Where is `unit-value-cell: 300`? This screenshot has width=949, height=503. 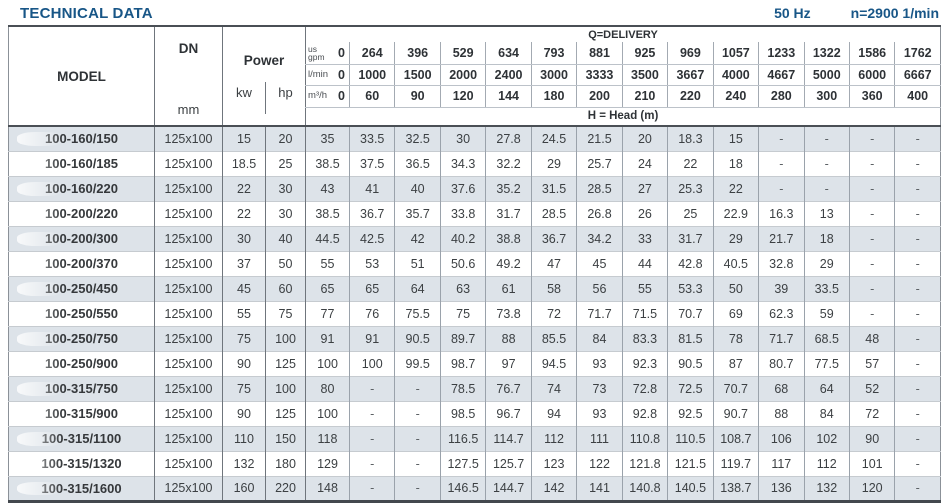
unit-value-cell: 300 is located at coordinates (826, 96).